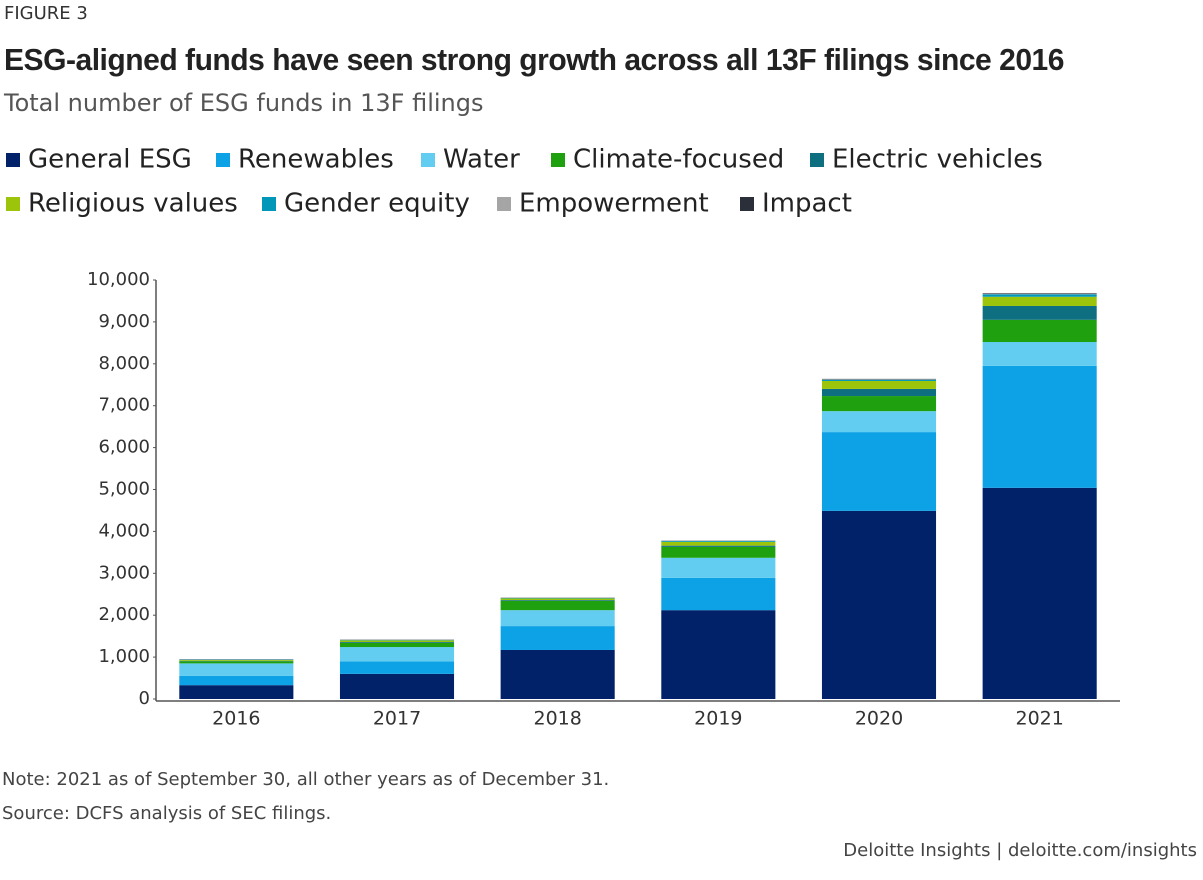 This screenshot has width=1203, height=880. What do you see at coordinates (124, 614) in the screenshot?
I see `y-tick-label: 2,000` at bounding box center [124, 614].